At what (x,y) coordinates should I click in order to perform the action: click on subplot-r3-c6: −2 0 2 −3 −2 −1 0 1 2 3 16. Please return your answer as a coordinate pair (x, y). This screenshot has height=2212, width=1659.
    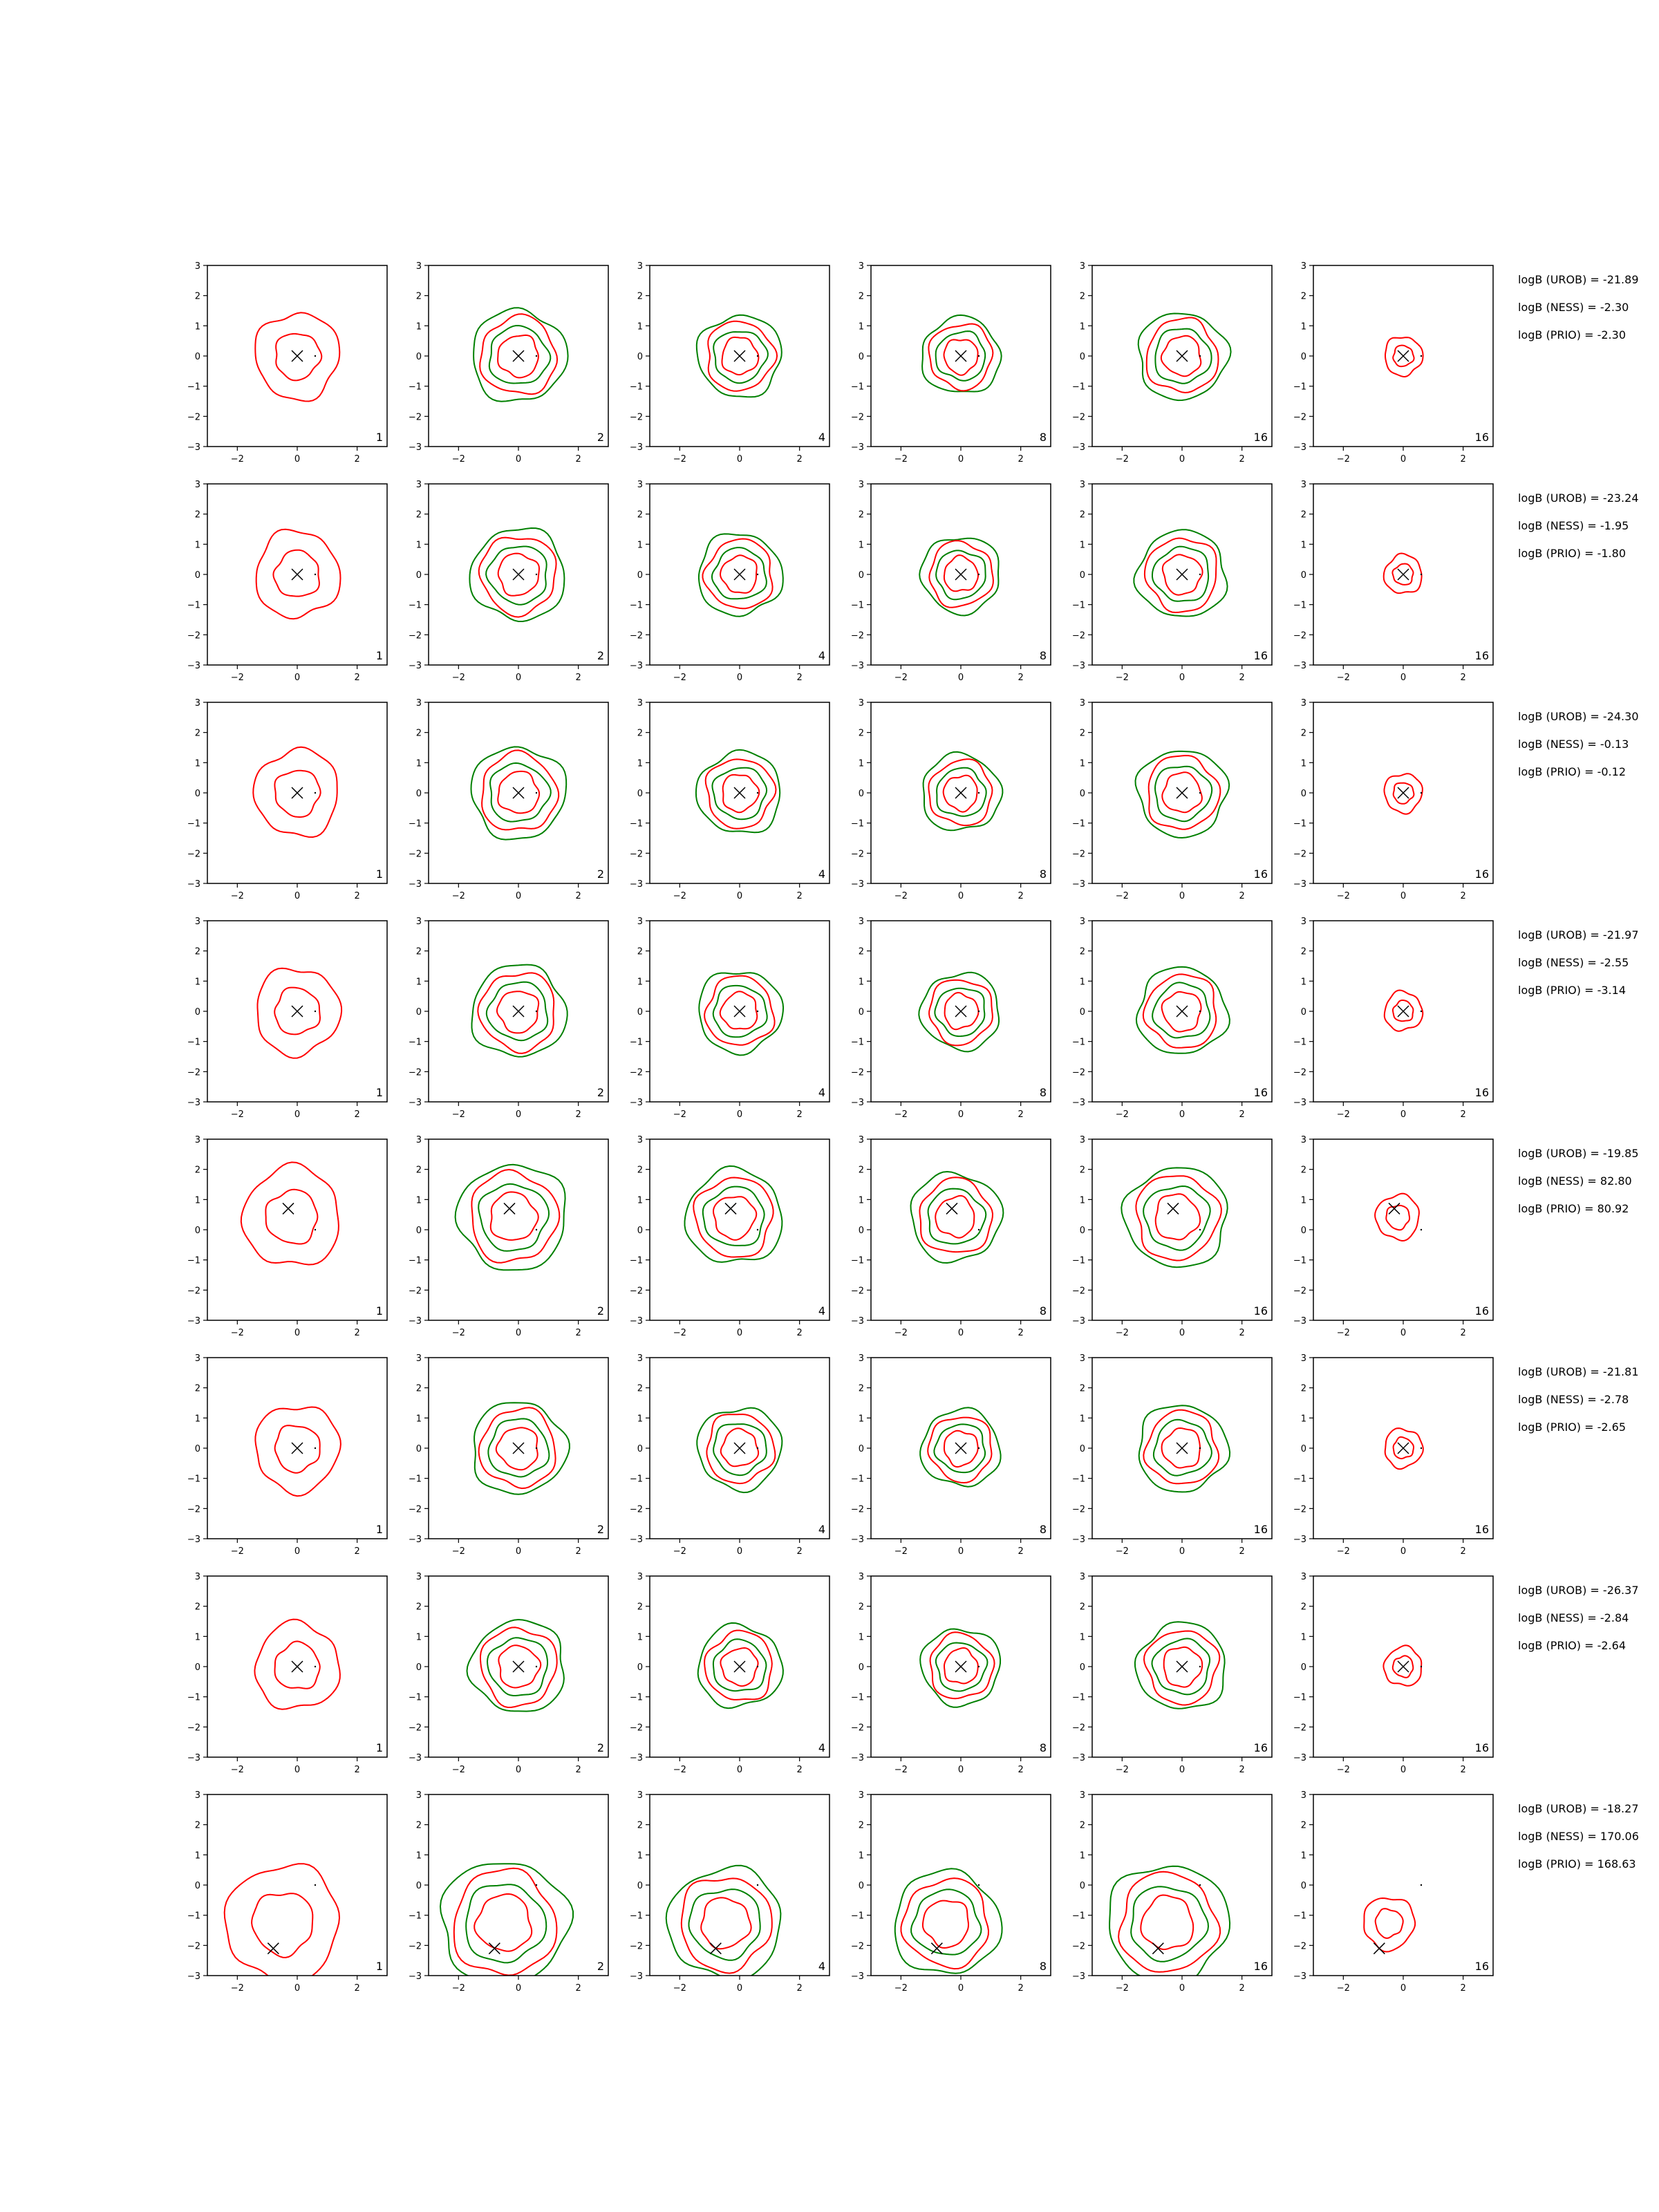
    Looking at the image, I should click on (1393, 800).